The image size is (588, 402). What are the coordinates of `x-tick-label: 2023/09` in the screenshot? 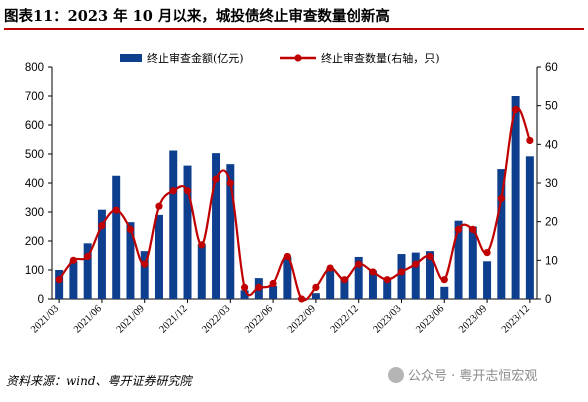 It's located at (473, 319).